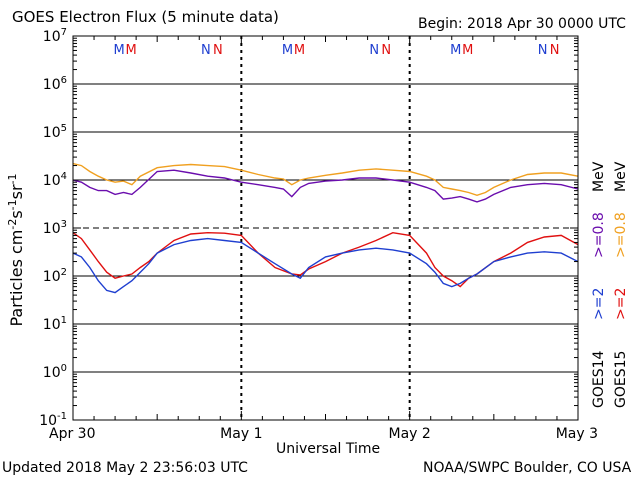 This screenshot has height=480, width=640. What do you see at coordinates (599, 379) in the screenshot?
I see `legend-goes14: GOES14` at bounding box center [599, 379].